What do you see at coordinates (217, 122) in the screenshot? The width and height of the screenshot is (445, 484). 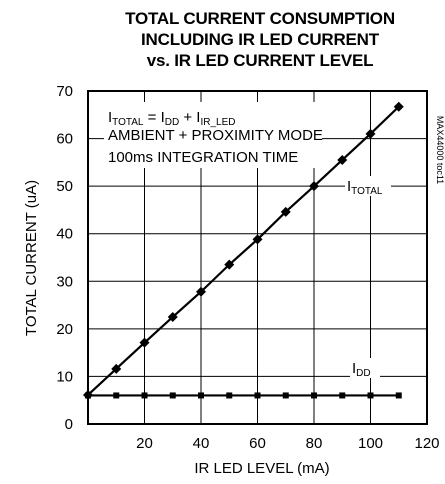 I see `eq-irled-sub: IR_LED` at bounding box center [217, 122].